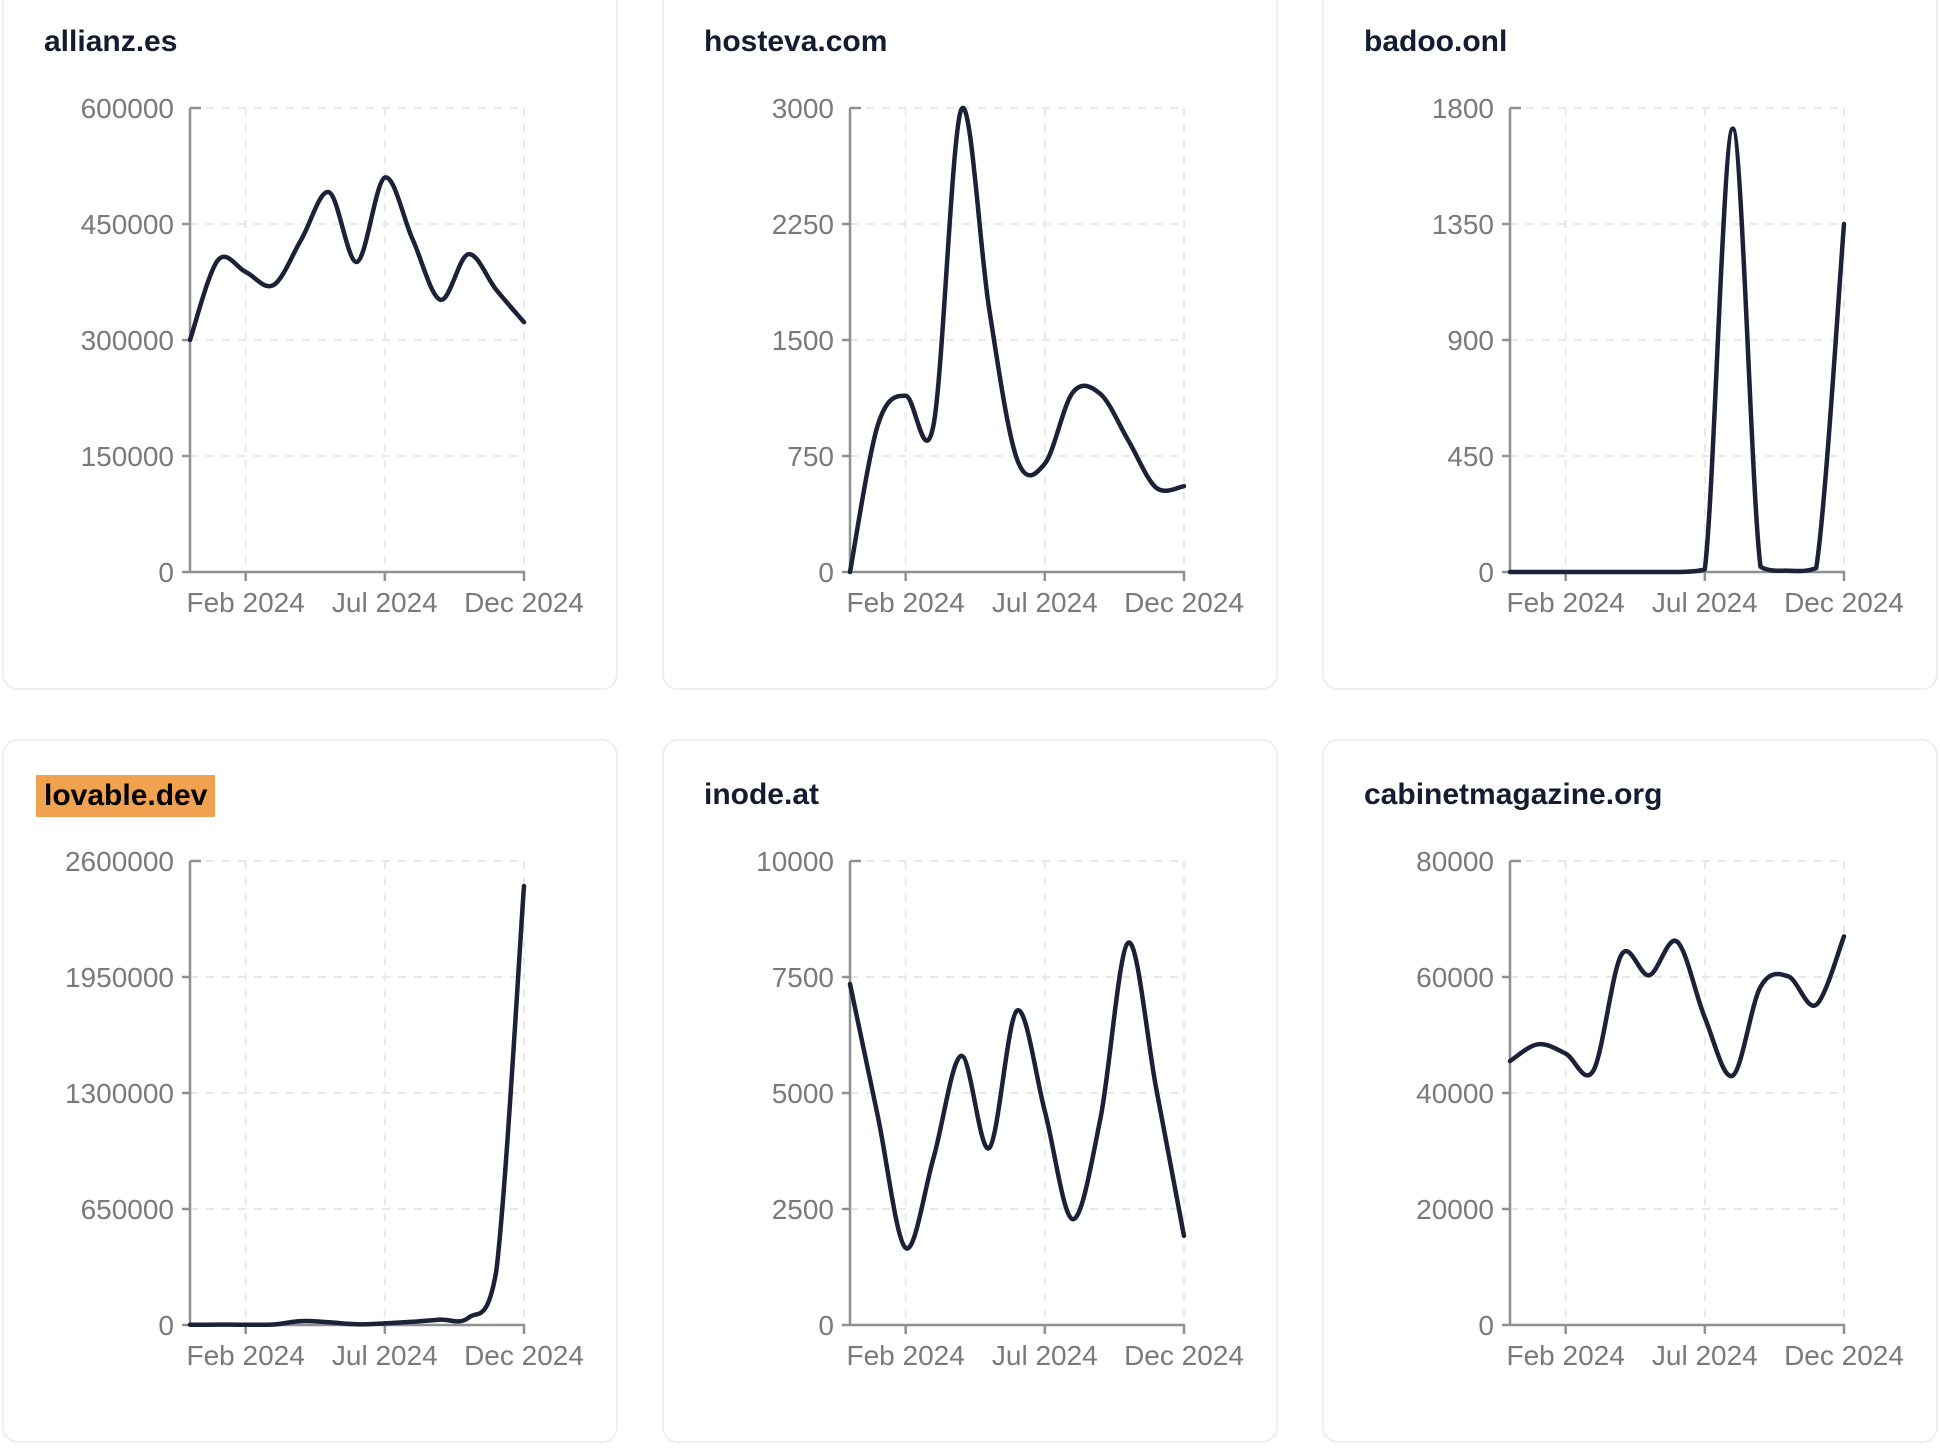 Image resolution: width=1940 pixels, height=1452 pixels. Describe the element at coordinates (810, 456) in the screenshot. I see `y-tick-label: 750` at that location.